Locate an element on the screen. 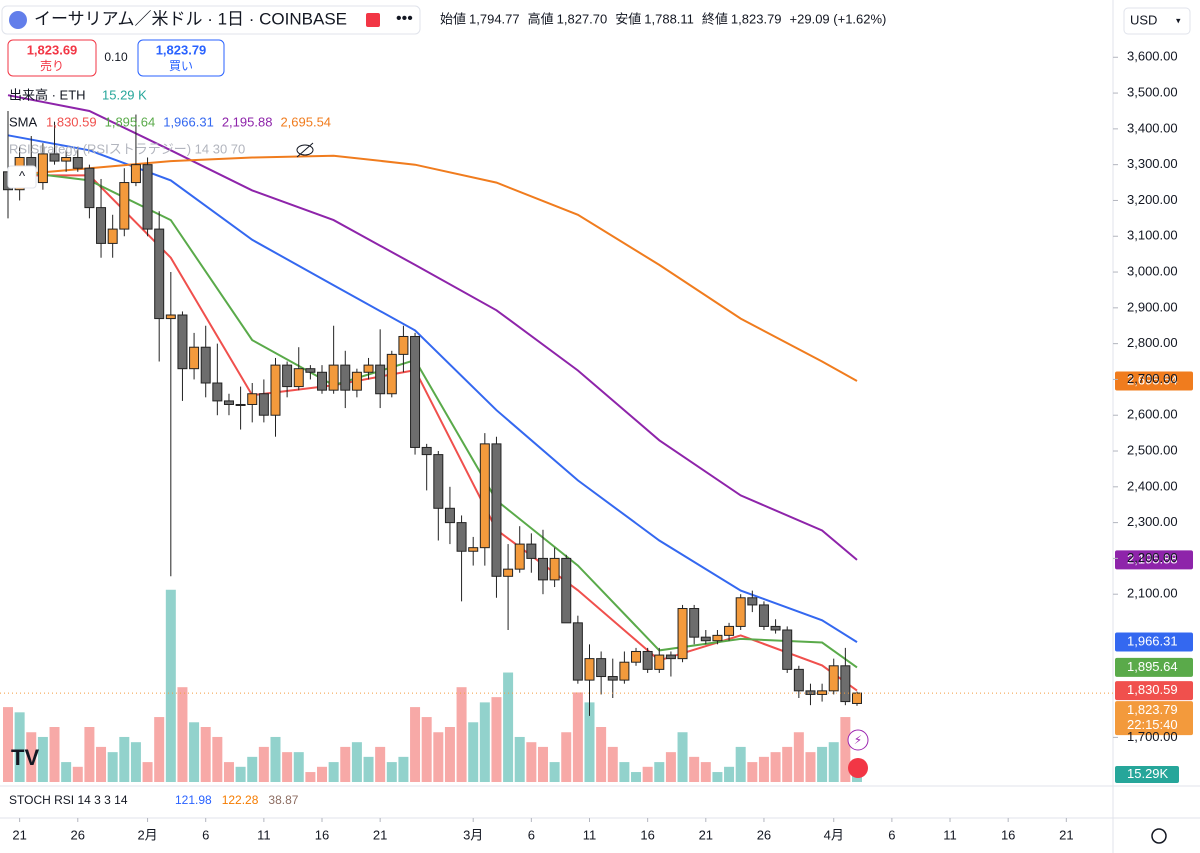 The width and height of the screenshot is (1200, 853). x-tick-label: 3月 is located at coordinates (473, 834).